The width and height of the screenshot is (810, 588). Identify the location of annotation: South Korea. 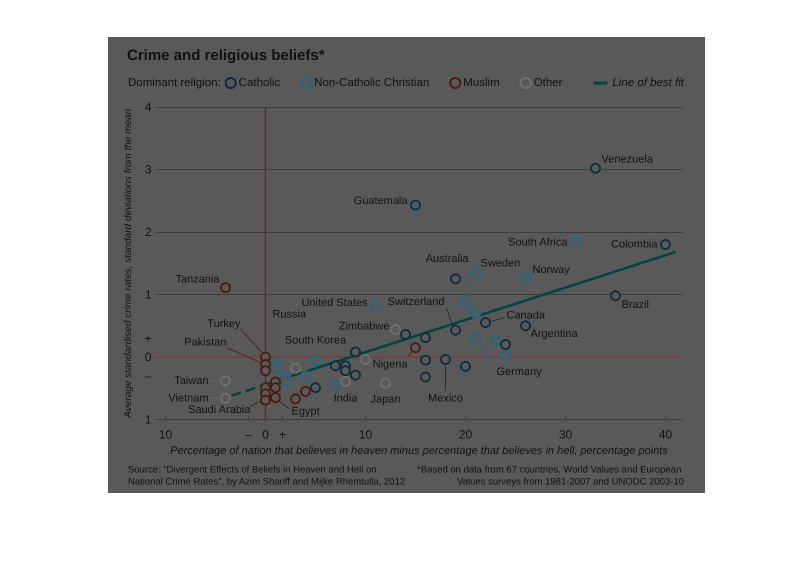
(315, 340).